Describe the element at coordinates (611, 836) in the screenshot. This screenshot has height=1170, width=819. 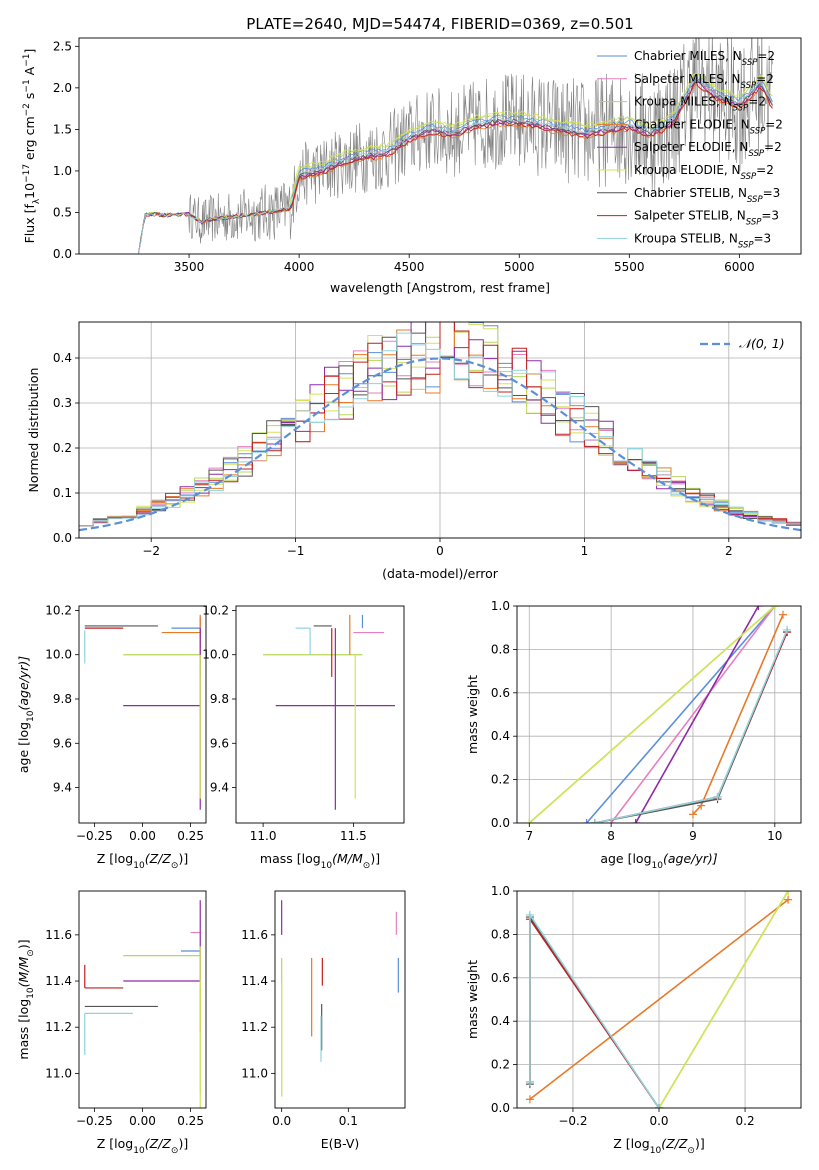
I see `x-tick-label: 8` at that location.